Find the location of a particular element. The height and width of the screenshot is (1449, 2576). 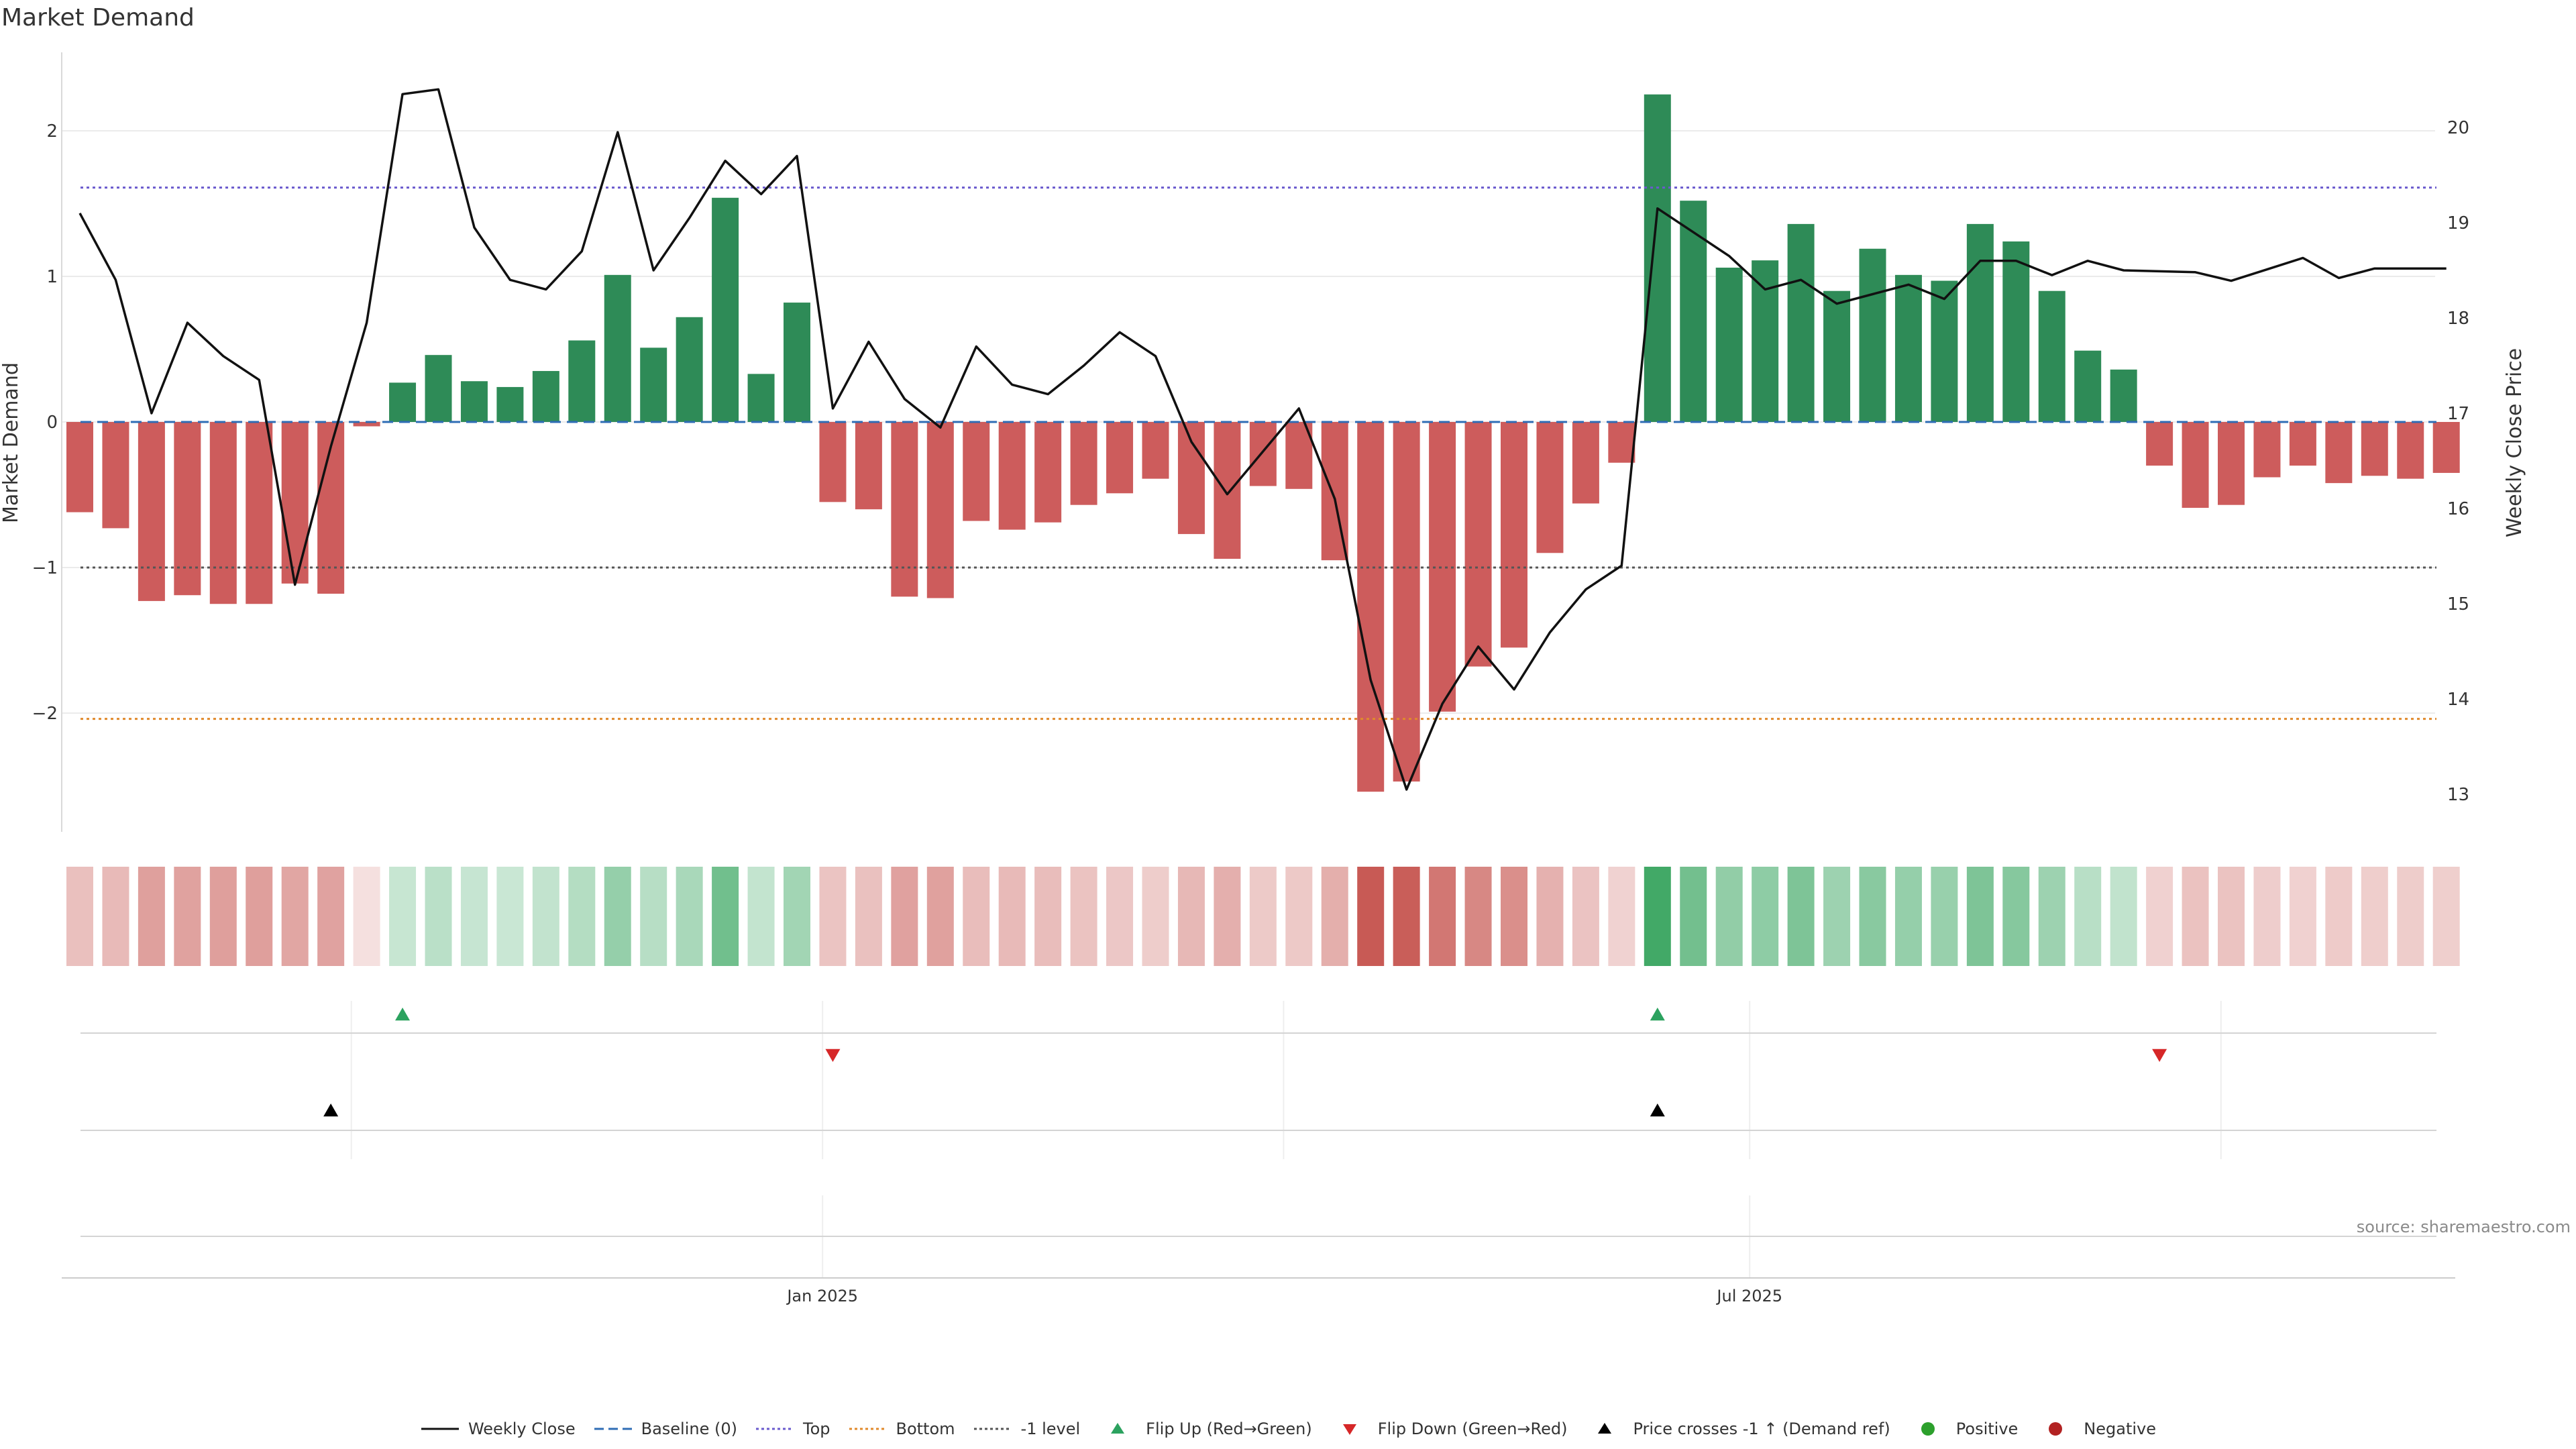

legend-label: -1 level is located at coordinates (1050, 1428).